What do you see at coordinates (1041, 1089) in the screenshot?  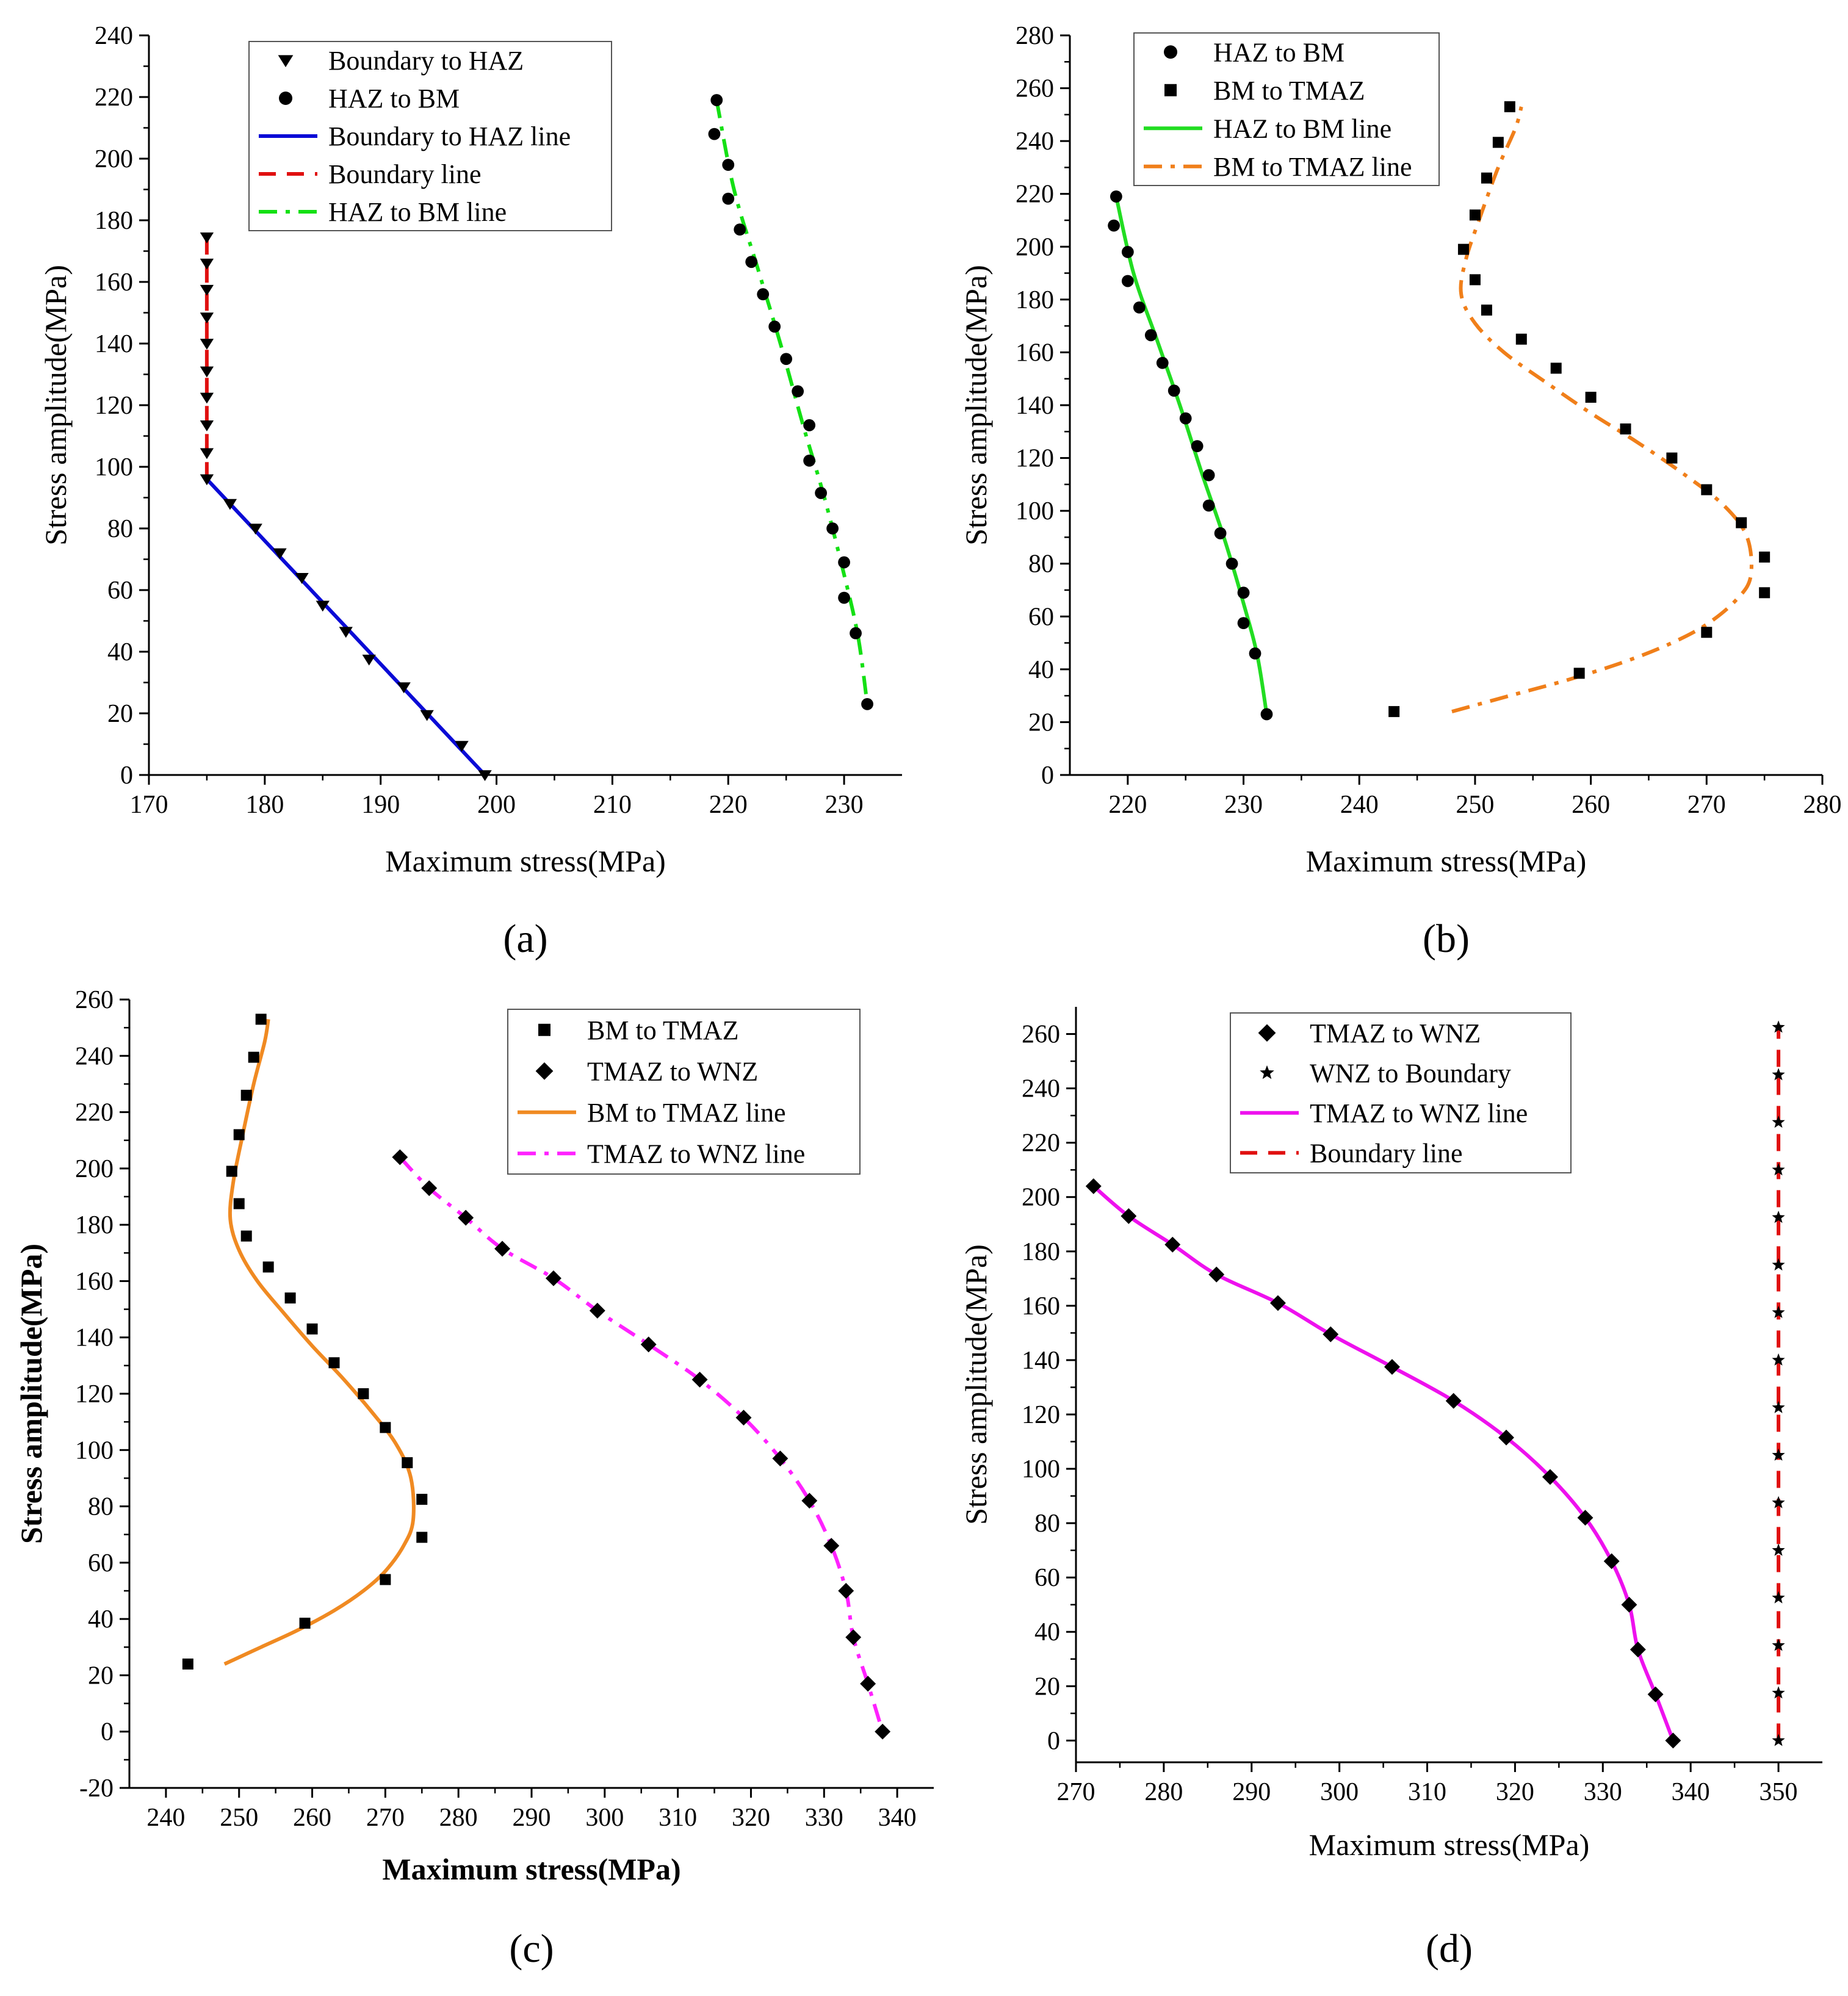 I see `y-tick-label: 240` at bounding box center [1041, 1089].